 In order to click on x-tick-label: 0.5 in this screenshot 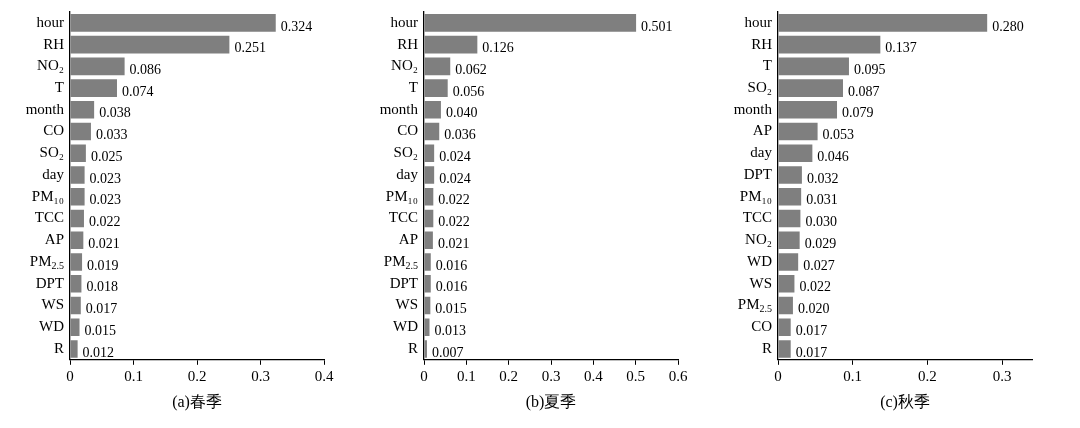, I will do `click(636, 375)`.